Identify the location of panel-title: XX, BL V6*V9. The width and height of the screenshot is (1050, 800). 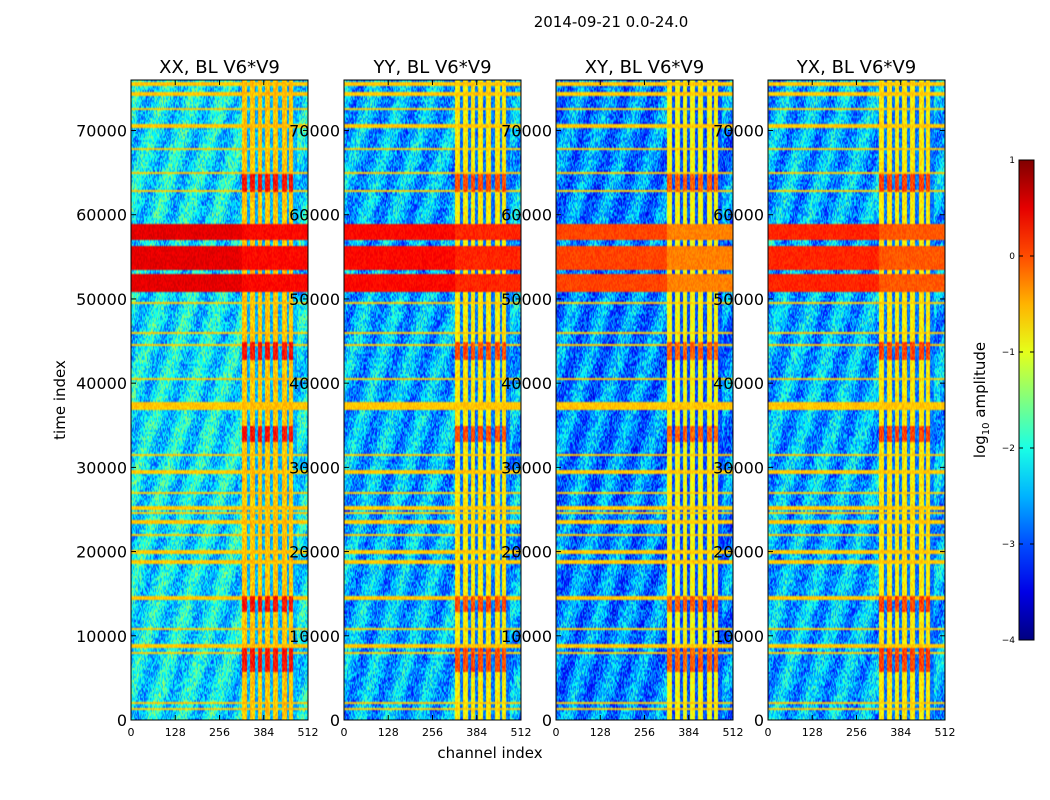
(219, 67).